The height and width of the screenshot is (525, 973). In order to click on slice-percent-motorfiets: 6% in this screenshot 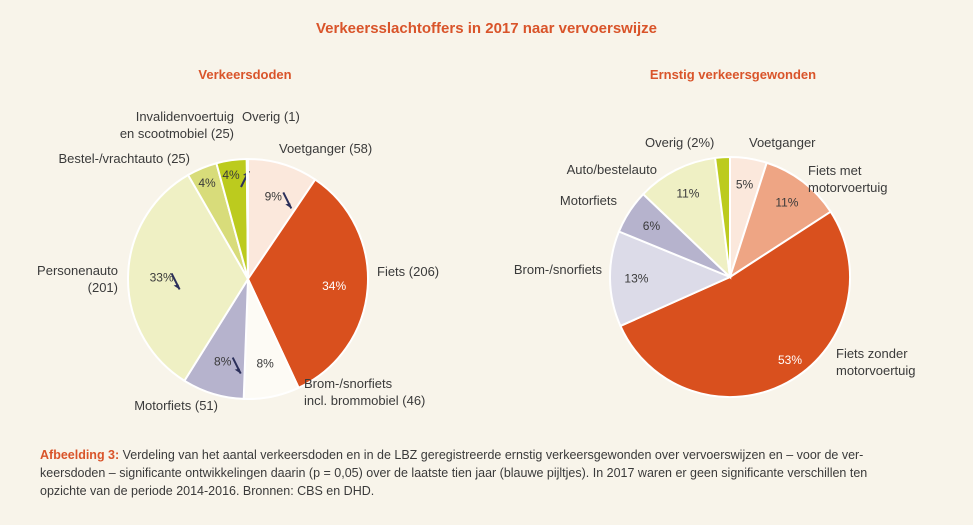, I will do `click(652, 226)`.